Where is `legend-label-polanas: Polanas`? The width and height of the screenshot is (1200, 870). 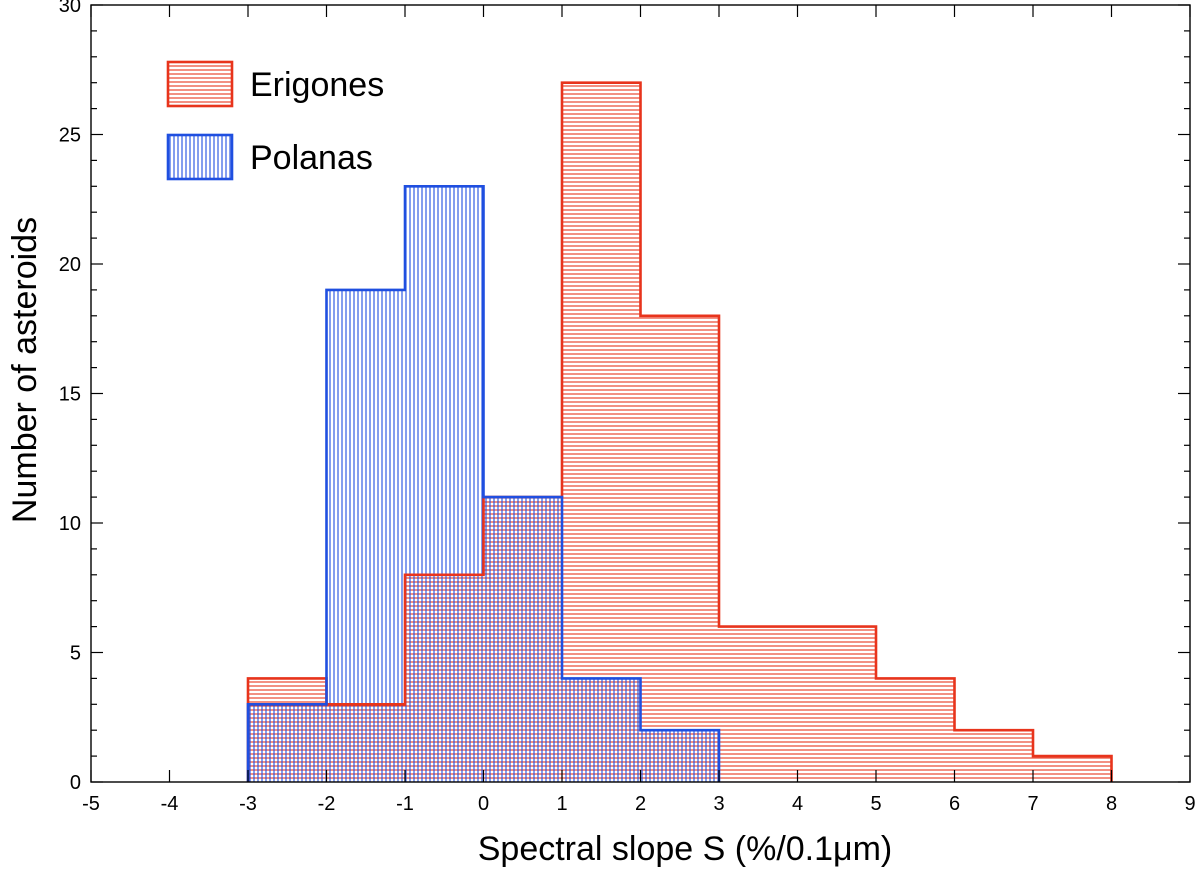 legend-label-polanas: Polanas is located at coordinates (311, 158).